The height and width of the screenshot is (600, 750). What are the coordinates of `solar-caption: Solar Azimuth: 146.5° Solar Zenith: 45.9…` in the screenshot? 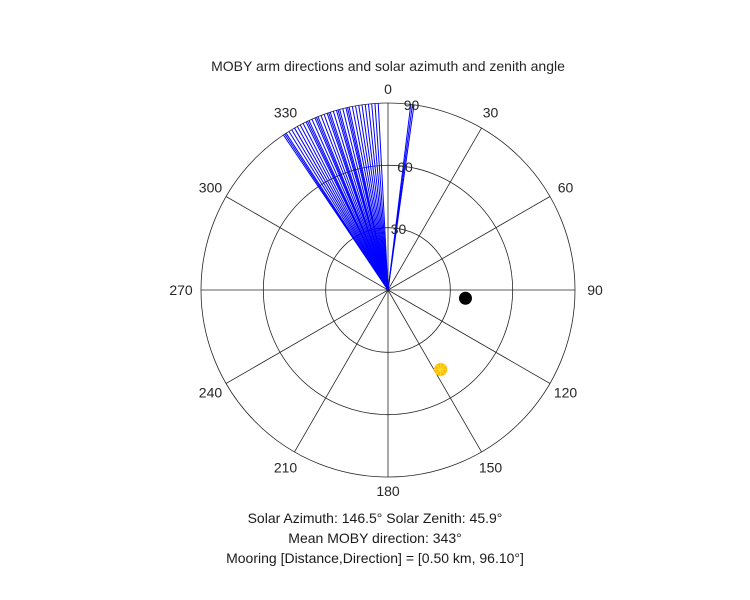 It's located at (375, 518).